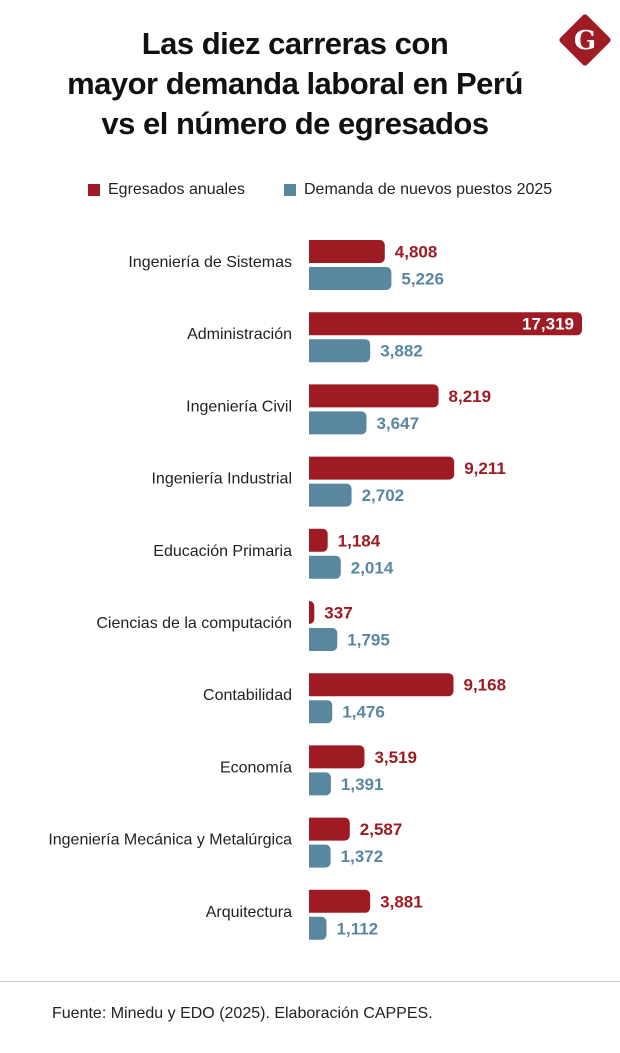 This screenshot has height=1053, width=620. Describe the element at coordinates (362, 784) in the screenshot. I see `value-label: 1,391` at that location.